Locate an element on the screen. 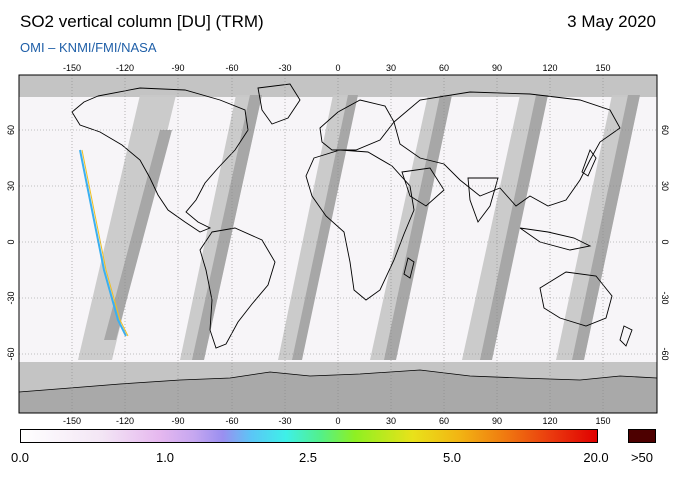  colorbar-tick: 5.0 is located at coordinates (452, 457).